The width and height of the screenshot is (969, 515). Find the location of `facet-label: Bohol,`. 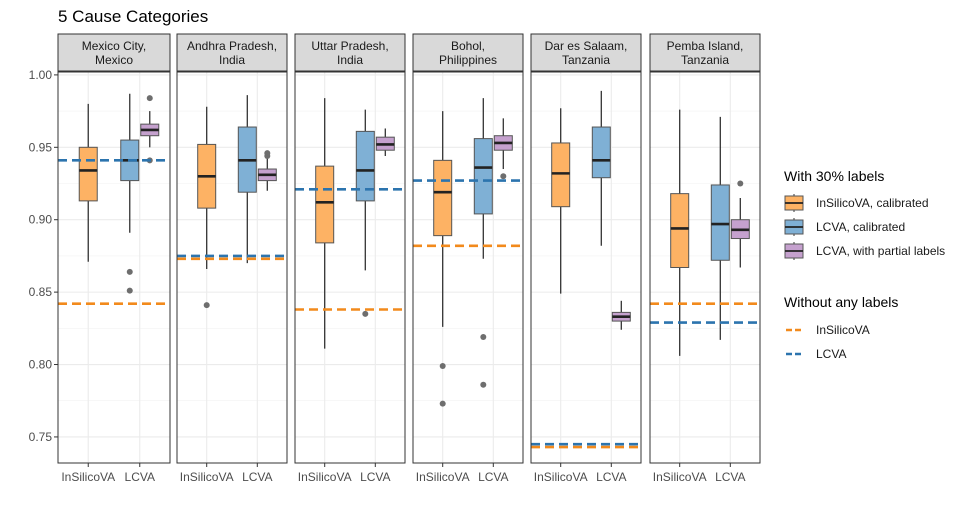

facet-label: Bohol, is located at coordinates (468, 46).